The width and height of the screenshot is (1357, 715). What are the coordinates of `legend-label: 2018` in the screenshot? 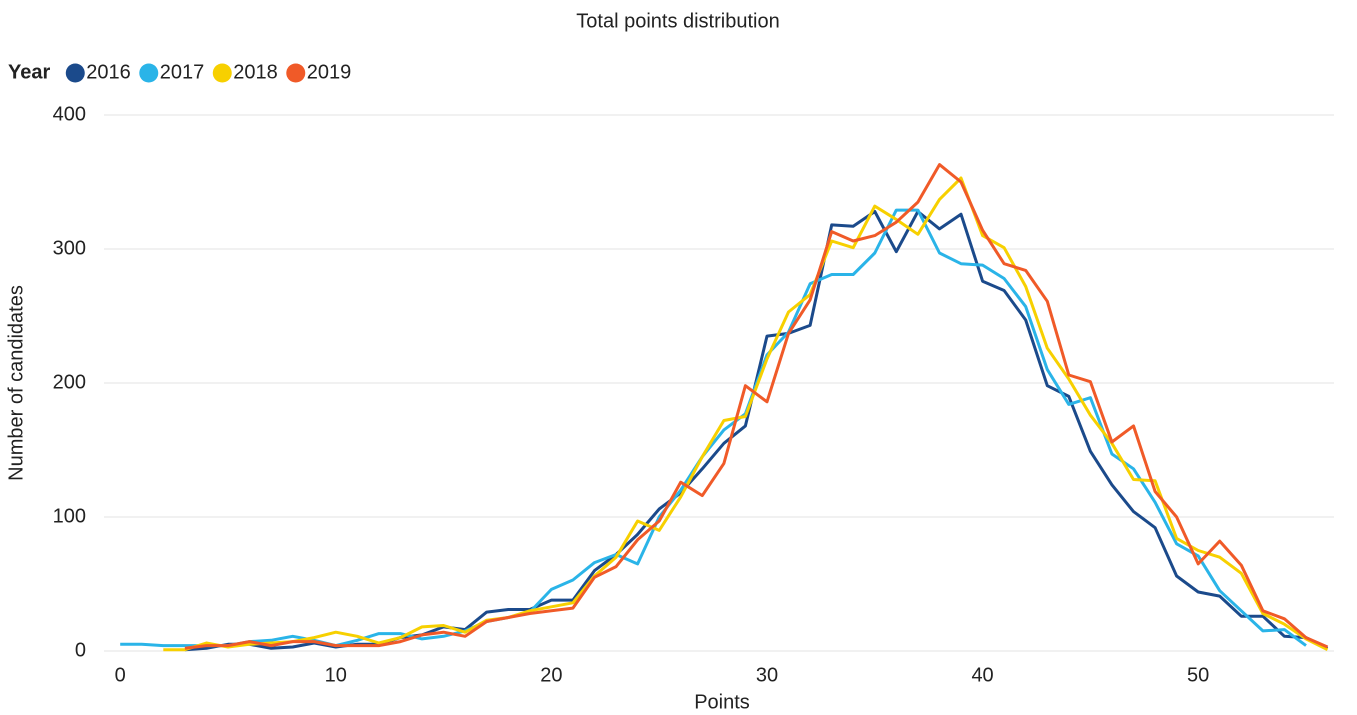 It's located at (255, 72).